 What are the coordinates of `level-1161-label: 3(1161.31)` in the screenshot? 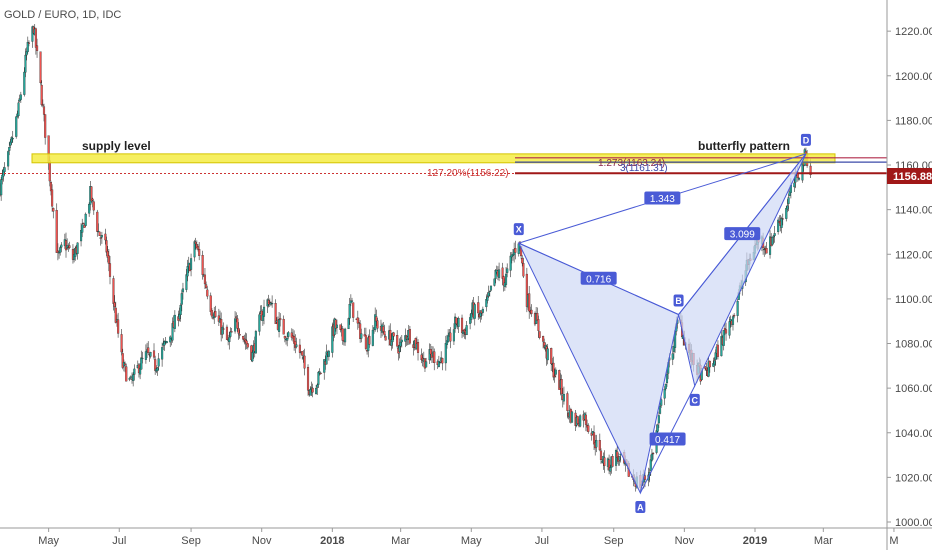 It's located at (644, 168).